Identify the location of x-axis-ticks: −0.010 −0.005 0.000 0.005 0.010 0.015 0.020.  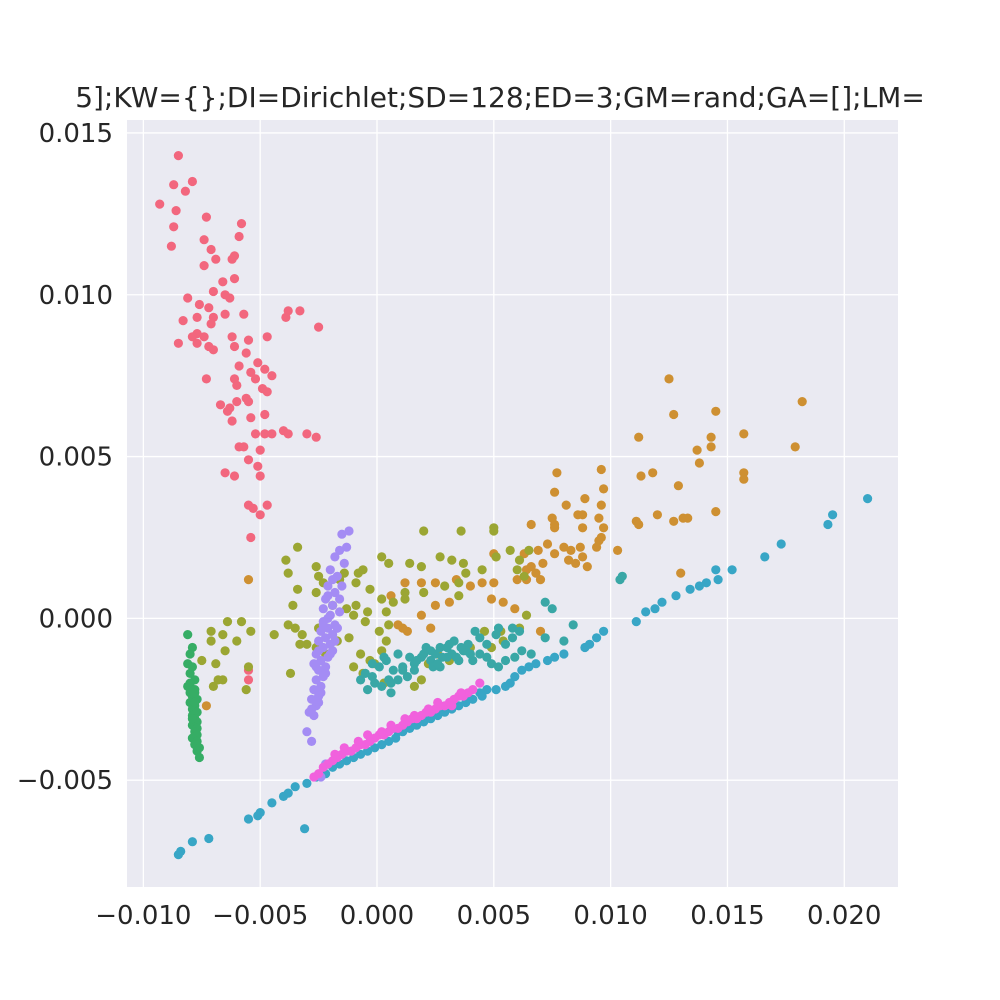
(488, 916).